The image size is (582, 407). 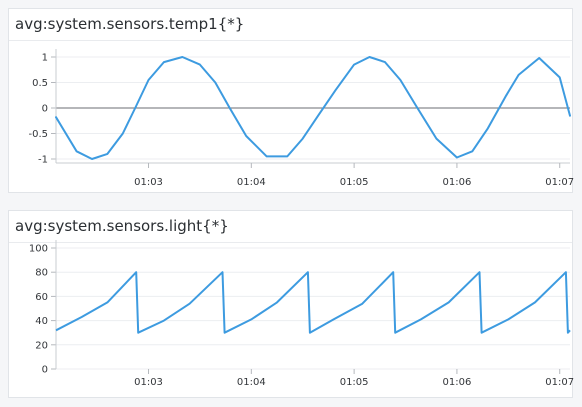 What do you see at coordinates (38, 134) in the screenshot?
I see `y-tick-label: -0.5` at bounding box center [38, 134].